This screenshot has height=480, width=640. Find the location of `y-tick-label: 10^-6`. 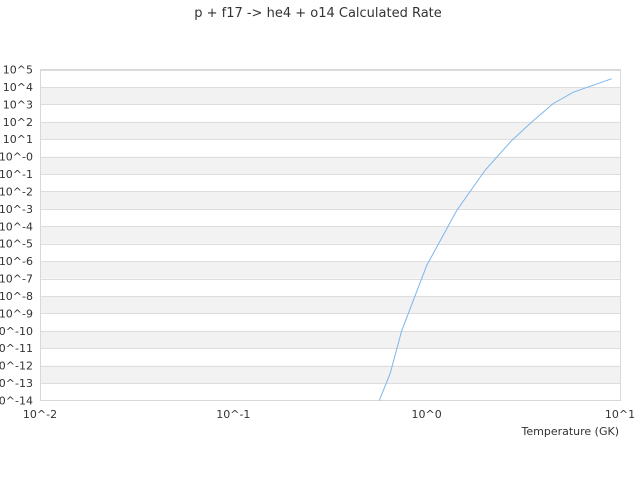

y-tick-label: 10^-6 is located at coordinates (16, 261).